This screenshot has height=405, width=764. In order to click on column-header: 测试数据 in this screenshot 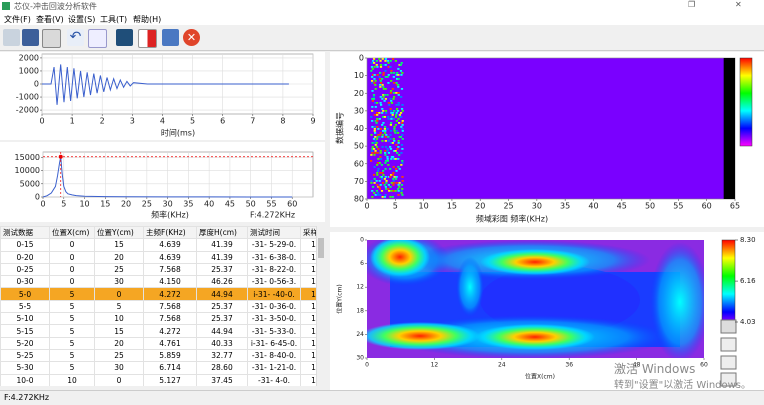, I will do `click(25, 233)`.